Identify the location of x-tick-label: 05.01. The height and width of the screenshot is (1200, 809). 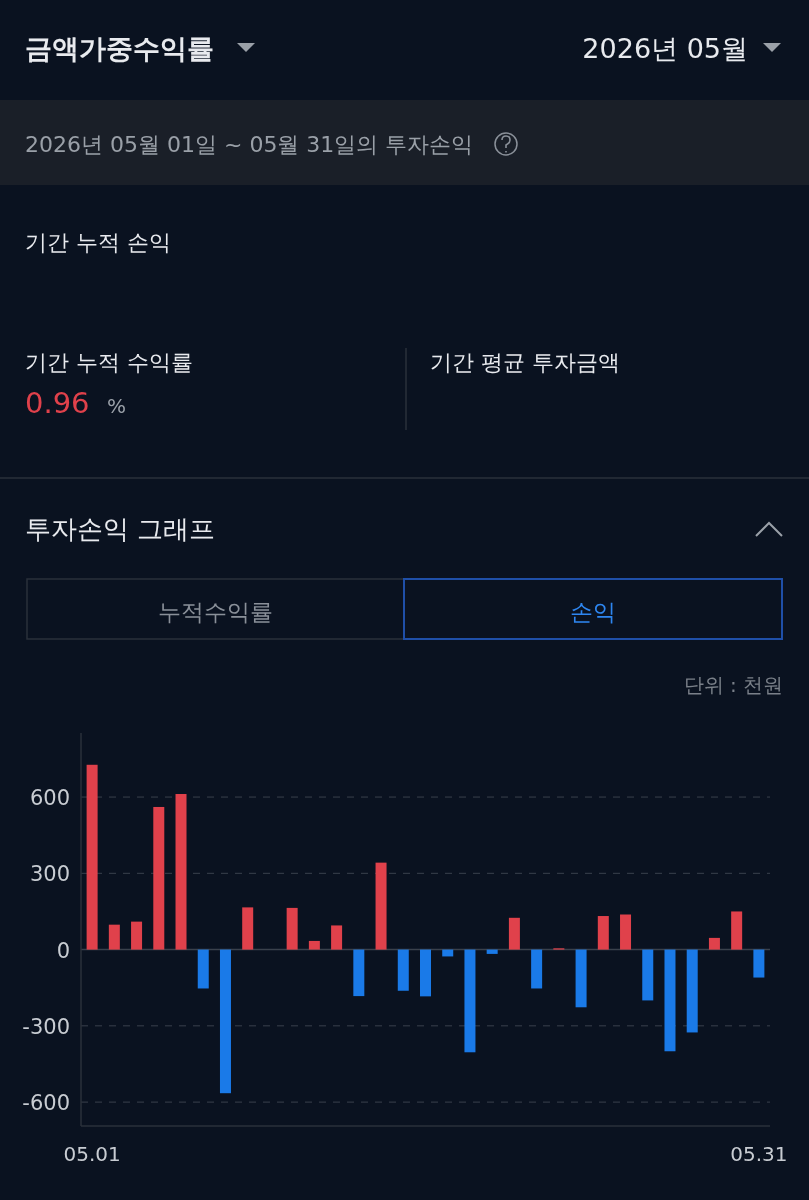
(92, 1154).